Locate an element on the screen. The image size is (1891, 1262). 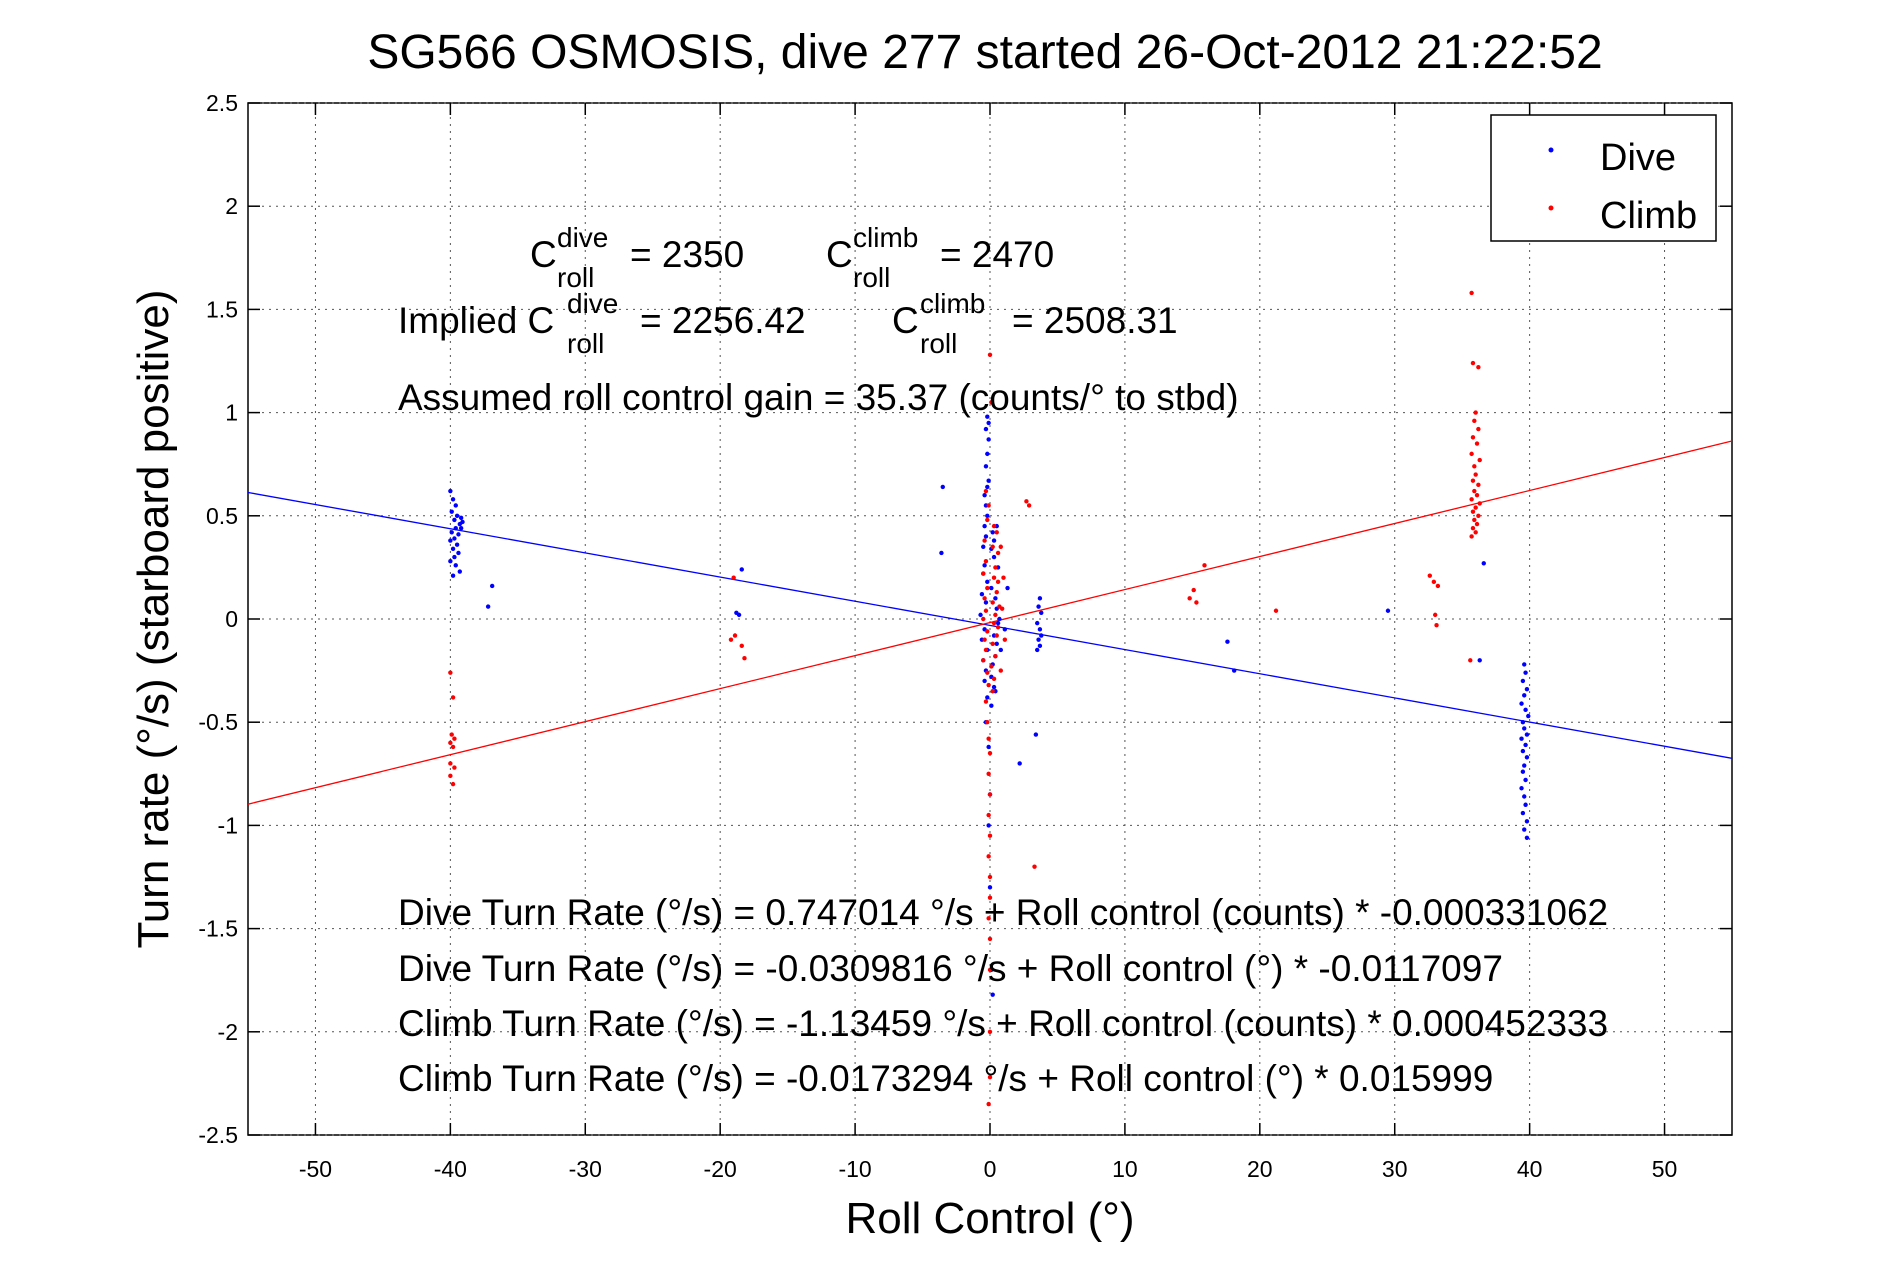
x-tick-label: -40 is located at coordinates (450, 1169).